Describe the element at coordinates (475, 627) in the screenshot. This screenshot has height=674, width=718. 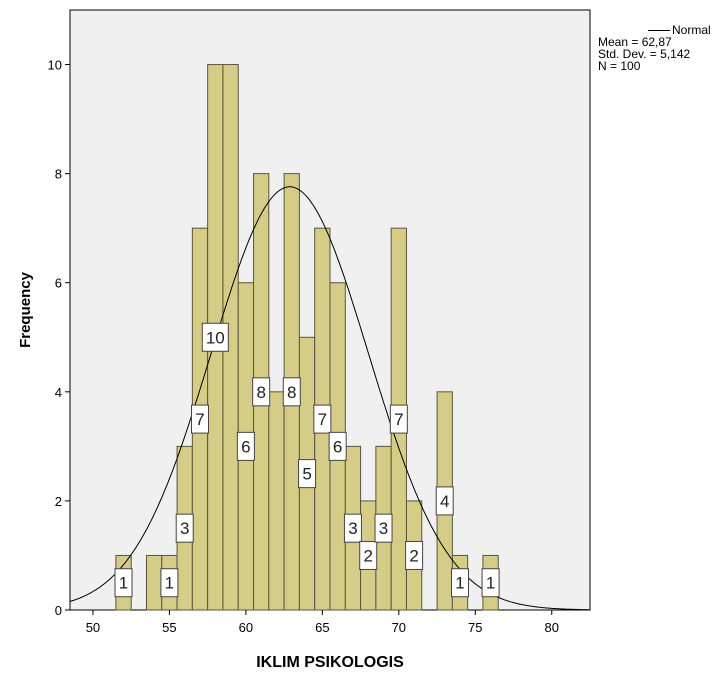
I see `x-tick-label-75: 75` at that location.